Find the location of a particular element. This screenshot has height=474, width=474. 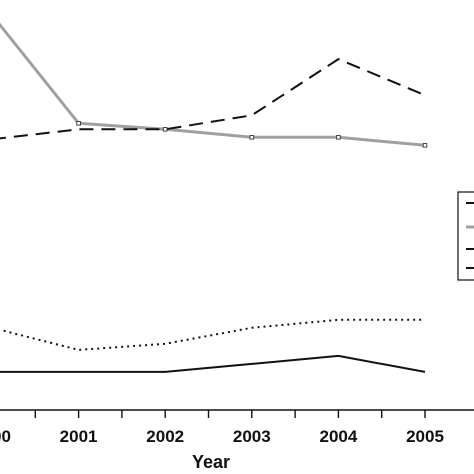

legend-box is located at coordinates (465, 236).